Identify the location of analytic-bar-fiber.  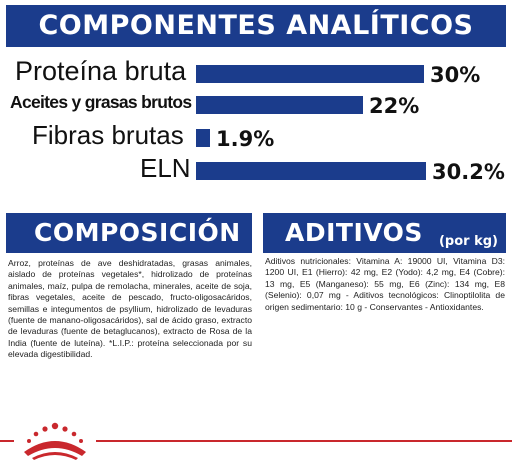
(203, 138).